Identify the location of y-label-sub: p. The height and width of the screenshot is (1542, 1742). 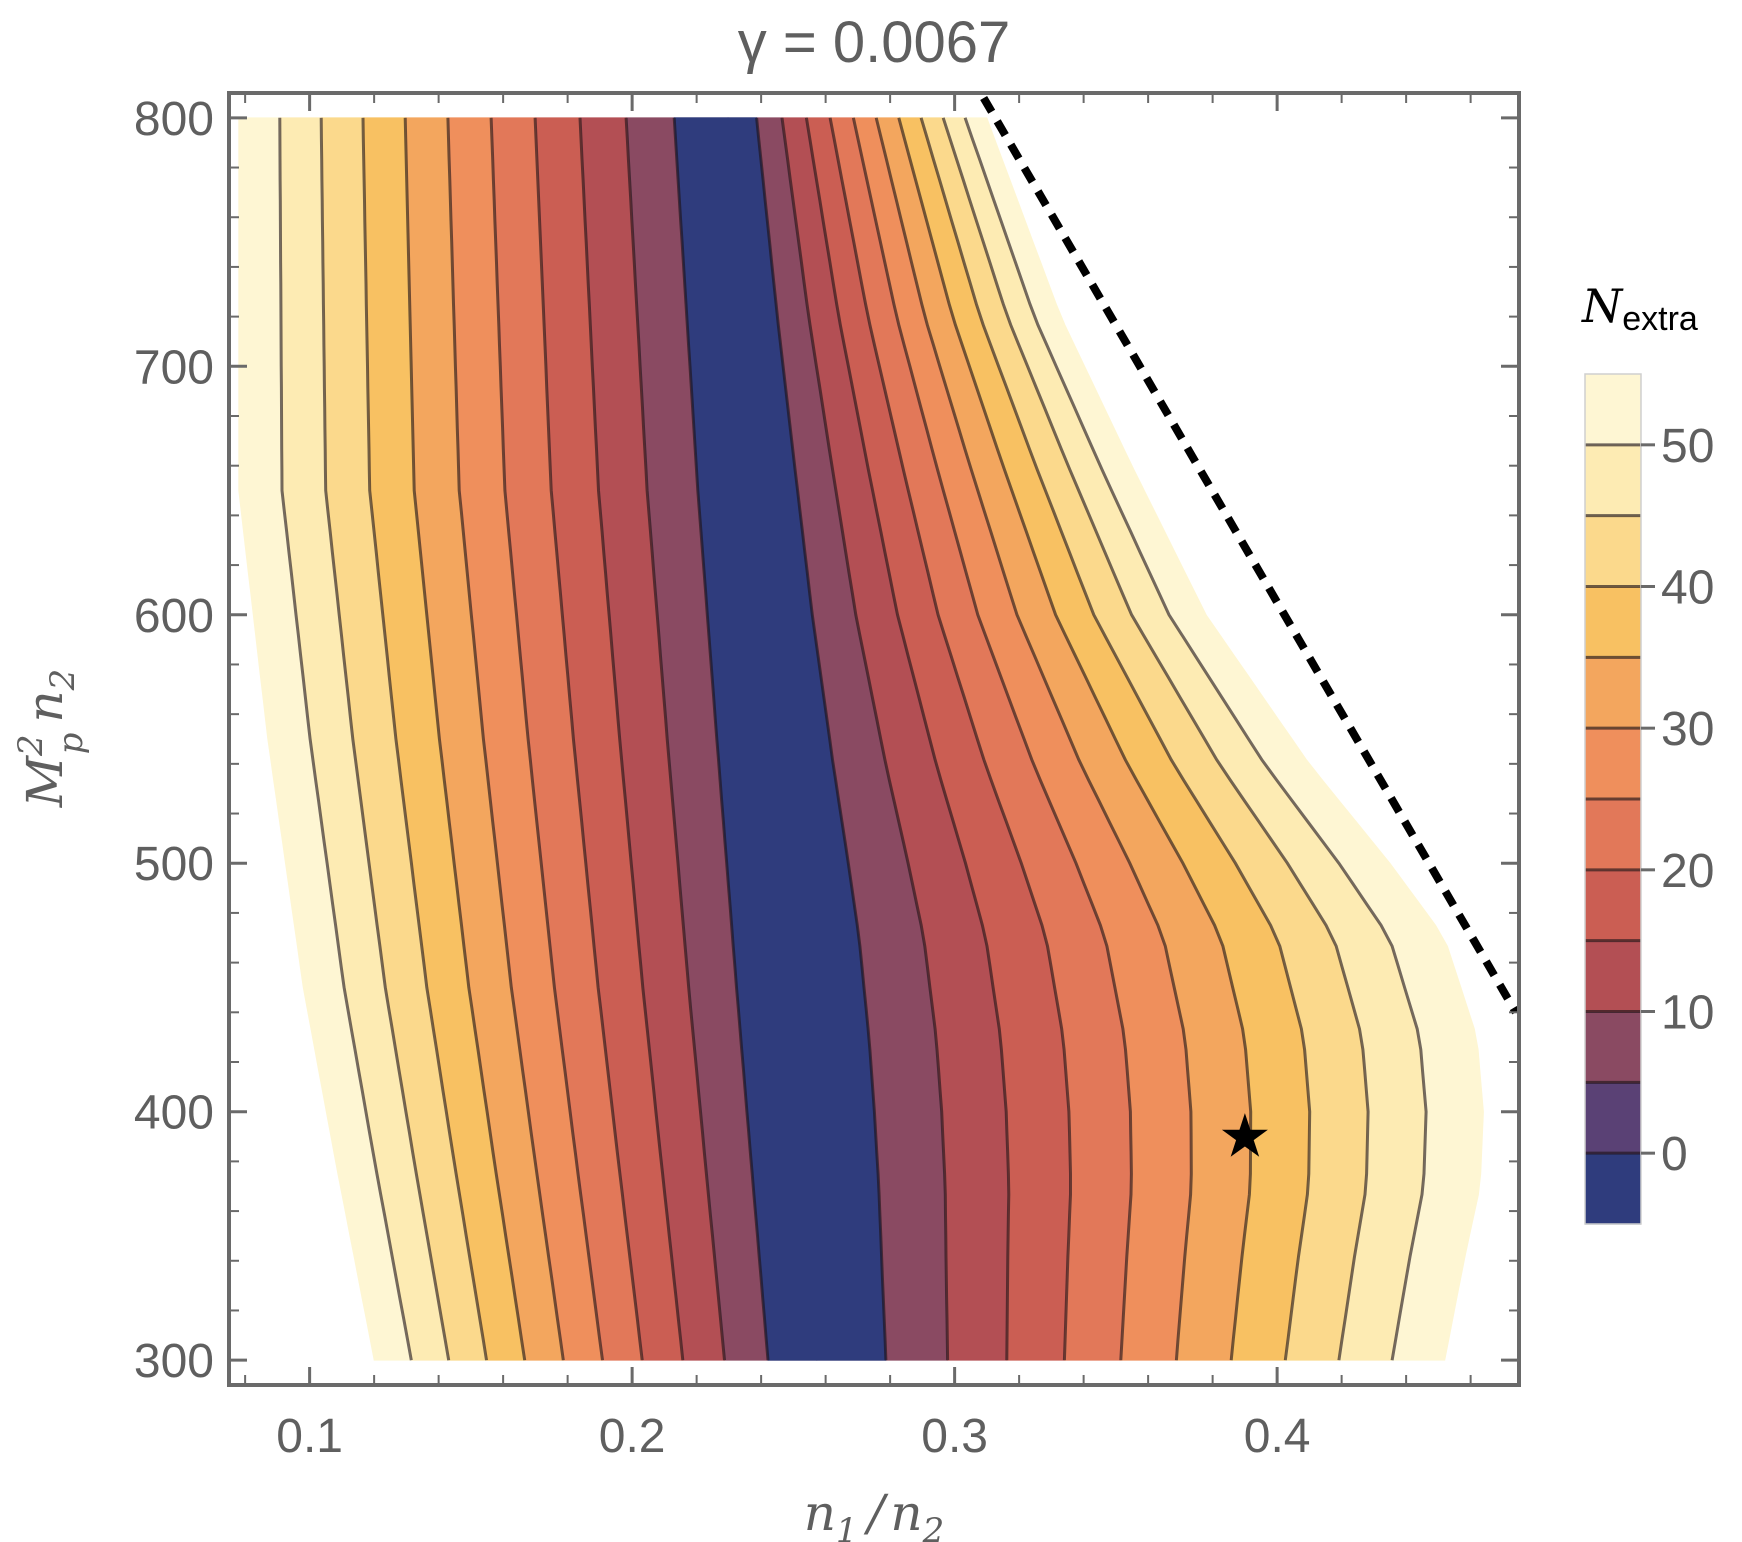
(71, 744).